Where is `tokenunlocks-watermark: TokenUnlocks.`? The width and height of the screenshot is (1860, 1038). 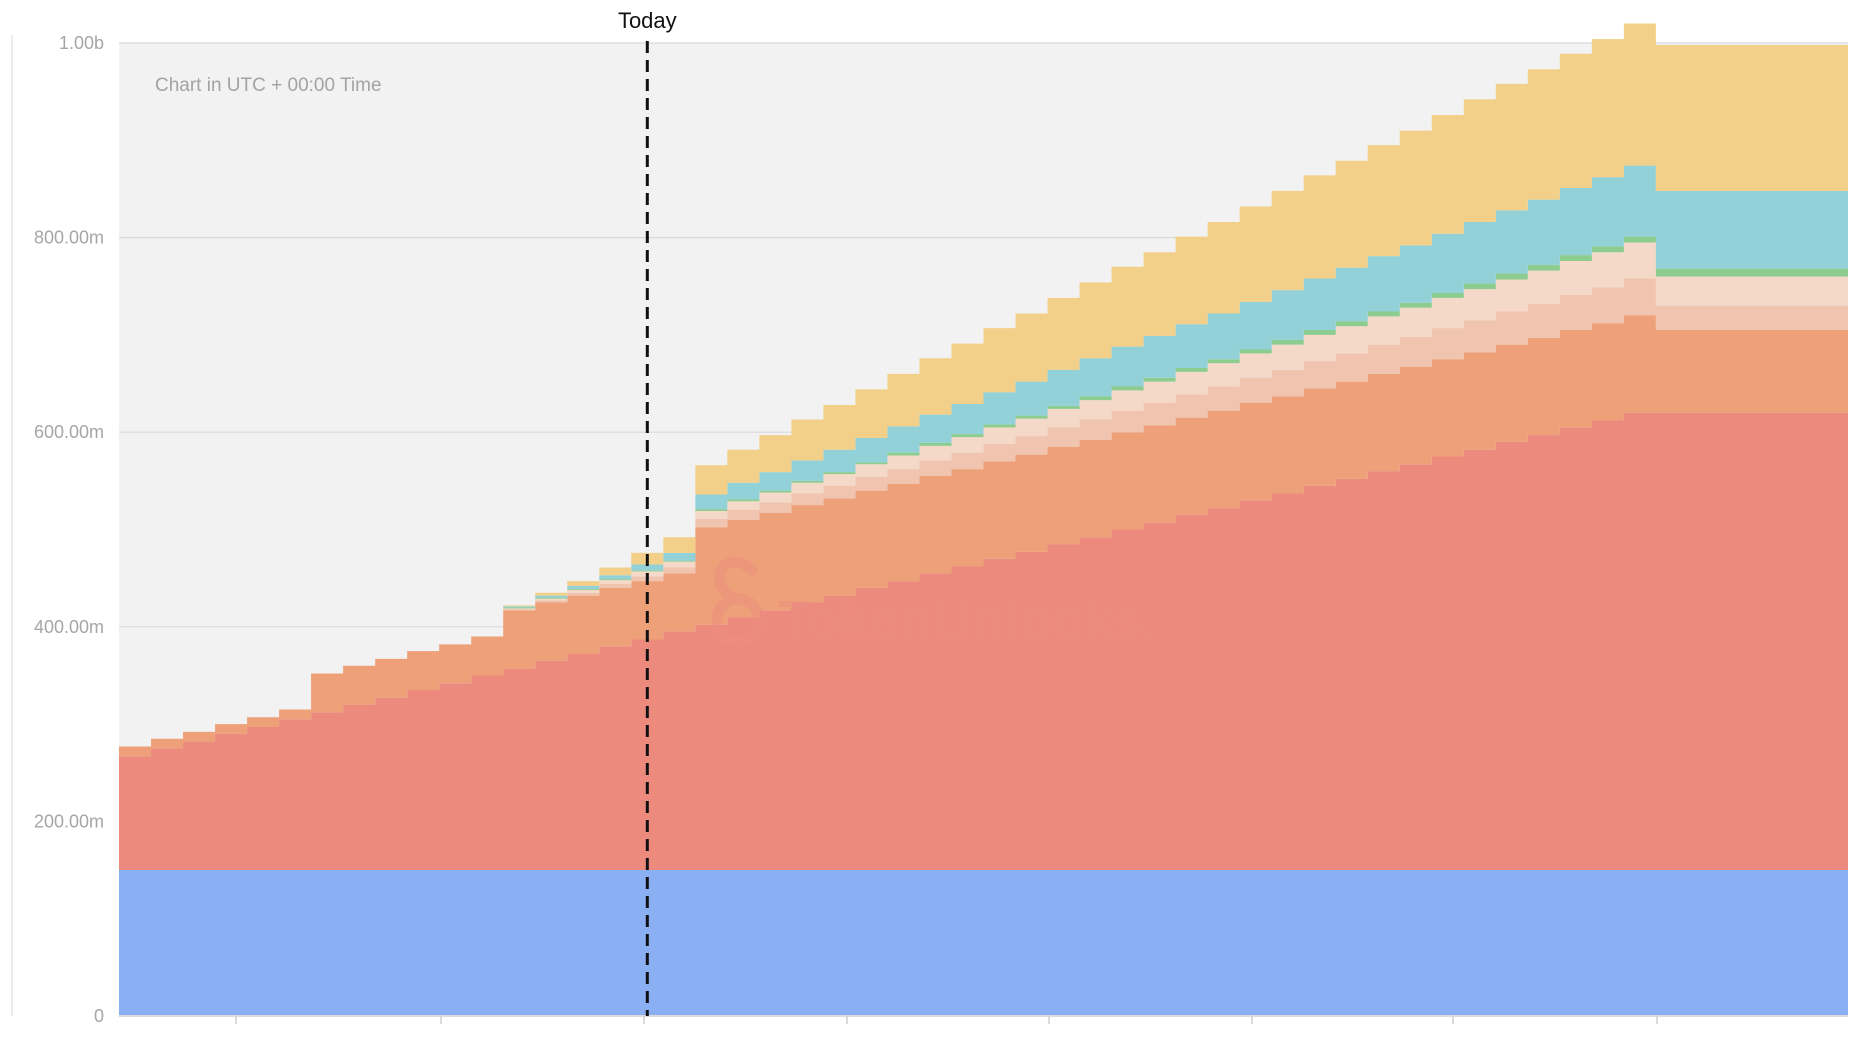 tokenunlocks-watermark: TokenUnlocks. is located at coordinates (934, 603).